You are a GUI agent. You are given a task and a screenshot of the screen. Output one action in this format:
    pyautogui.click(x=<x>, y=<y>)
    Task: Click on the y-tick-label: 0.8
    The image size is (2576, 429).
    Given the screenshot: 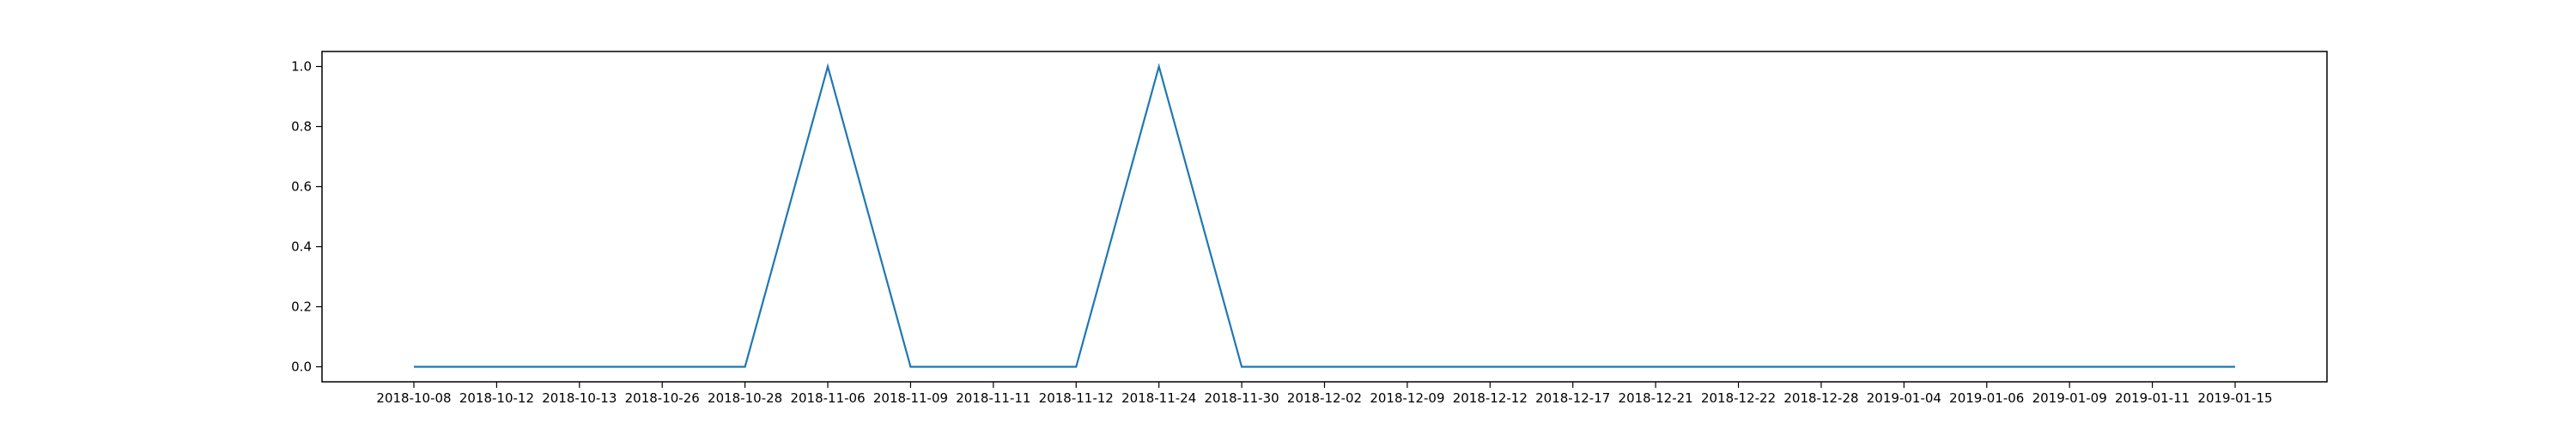 What is the action you would take?
    pyautogui.click(x=301, y=127)
    